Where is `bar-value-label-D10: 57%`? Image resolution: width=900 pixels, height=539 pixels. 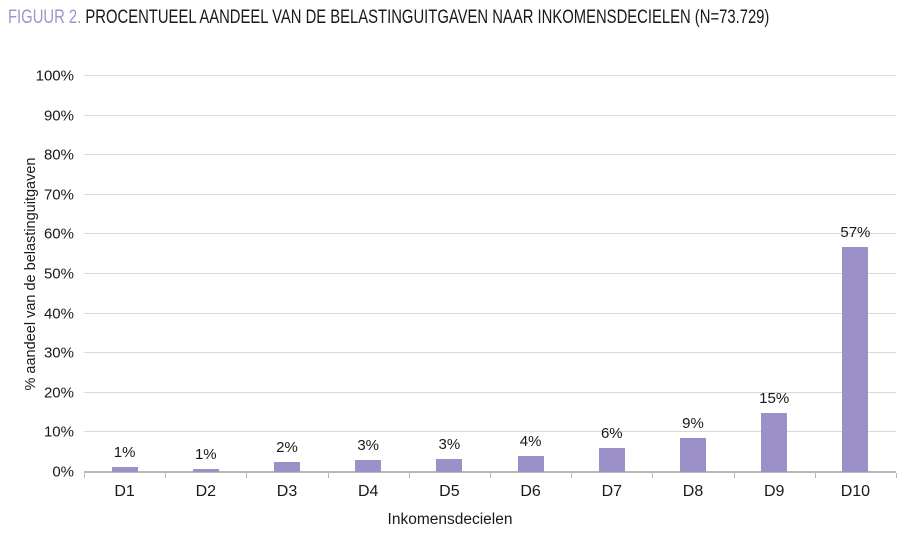 bar-value-label-D10: 57% is located at coordinates (855, 233).